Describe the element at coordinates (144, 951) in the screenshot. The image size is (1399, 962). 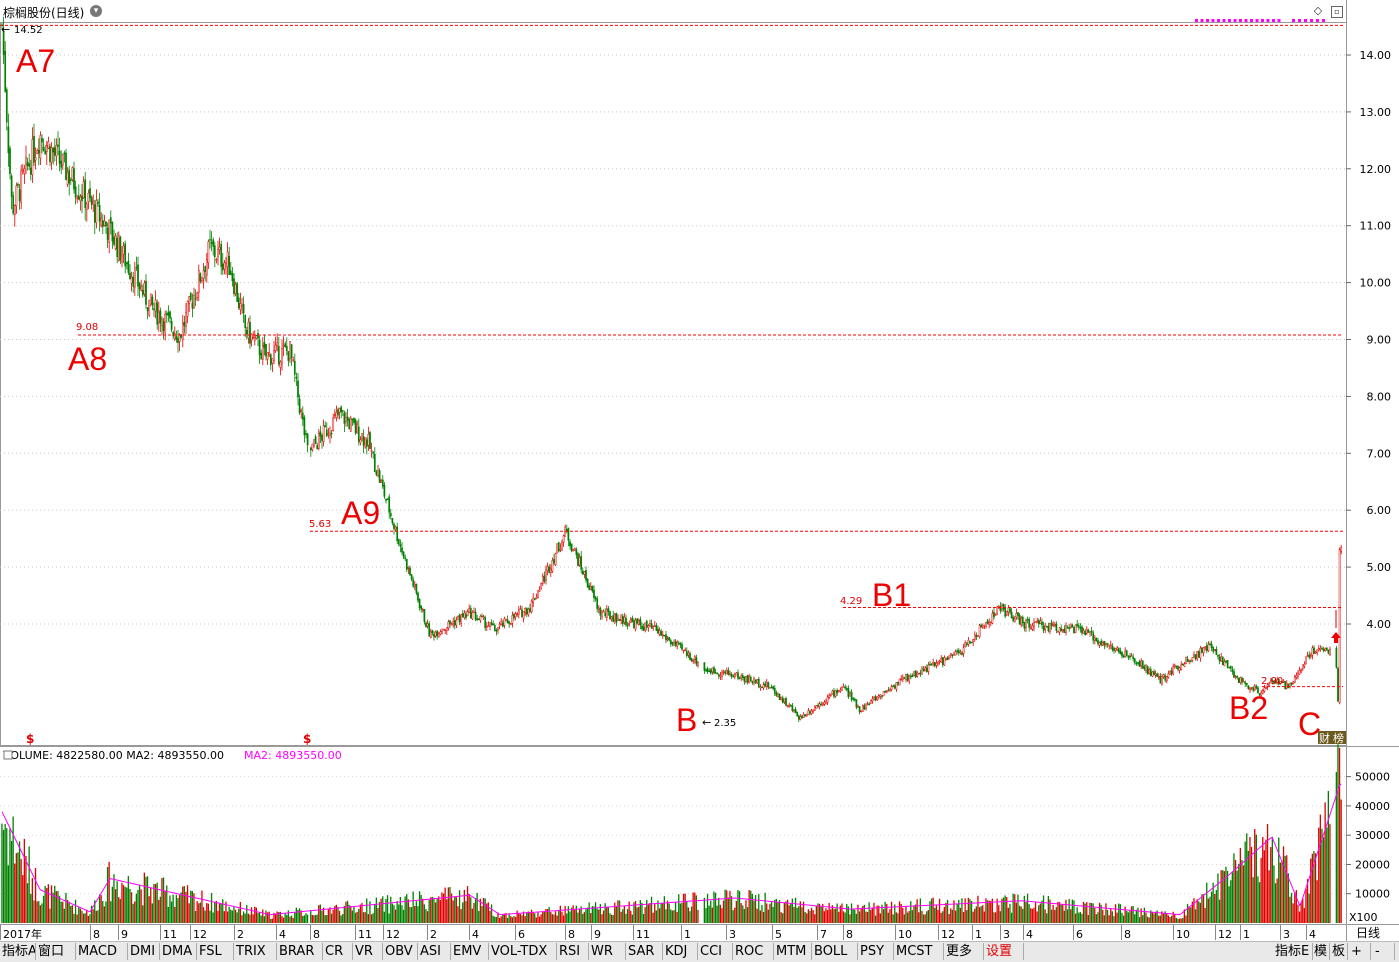
I see `tab-dmi: DMI` at that location.